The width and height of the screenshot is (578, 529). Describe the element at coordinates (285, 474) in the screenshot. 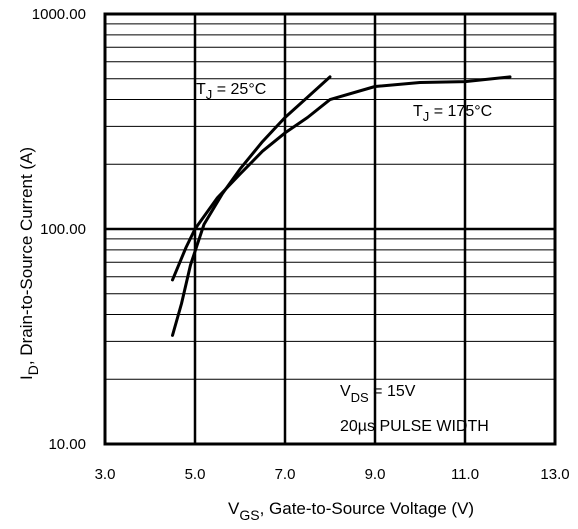

I see `x-tick-label: 7.0` at that location.